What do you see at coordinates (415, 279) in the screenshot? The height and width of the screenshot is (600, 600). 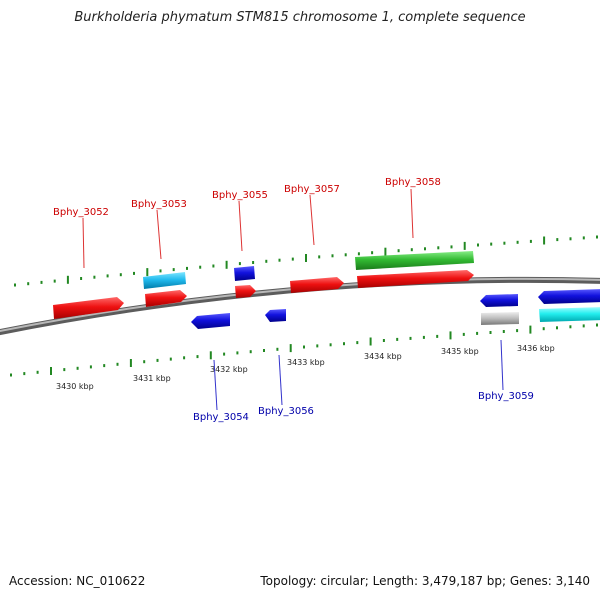 I see `gene-arrow-bphy-3058-cds` at bounding box center [415, 279].